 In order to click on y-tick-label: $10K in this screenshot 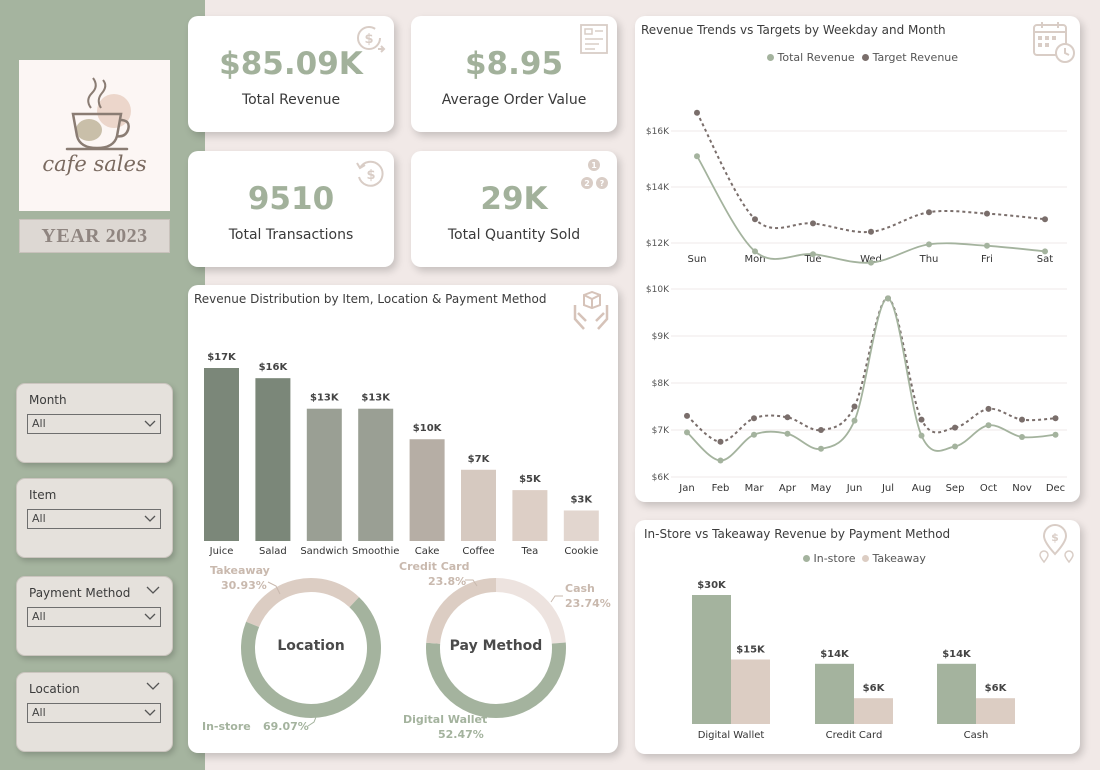, I will do `click(658, 290)`.